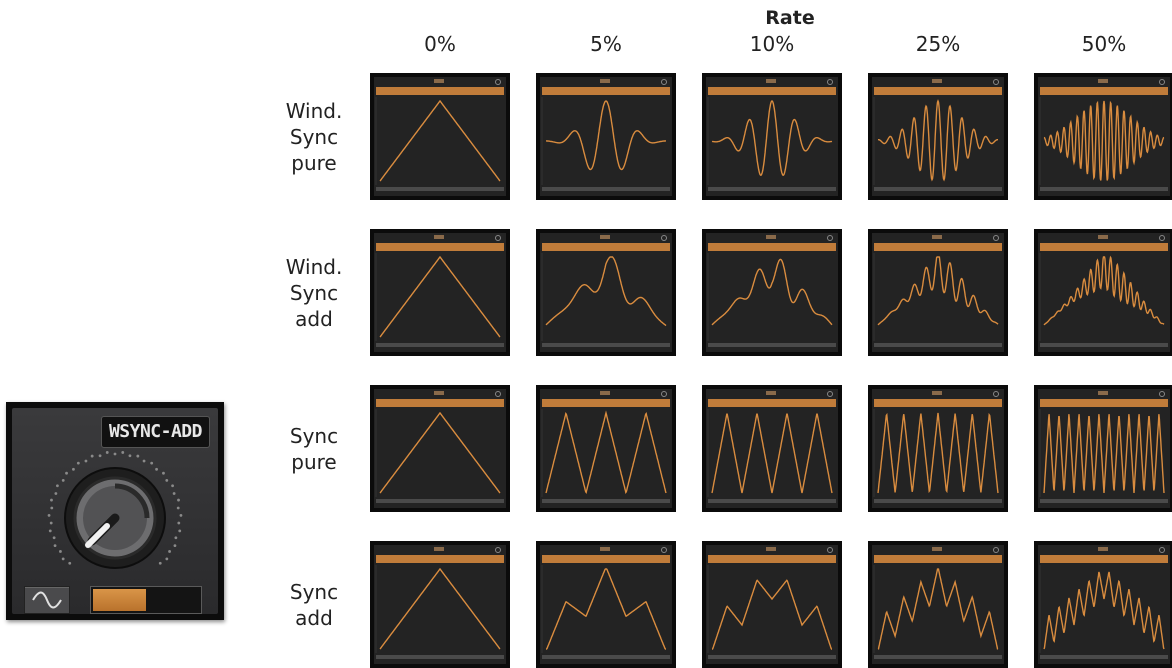  I want to click on mode-row-label: Wind. Sync add, so click(314, 292).